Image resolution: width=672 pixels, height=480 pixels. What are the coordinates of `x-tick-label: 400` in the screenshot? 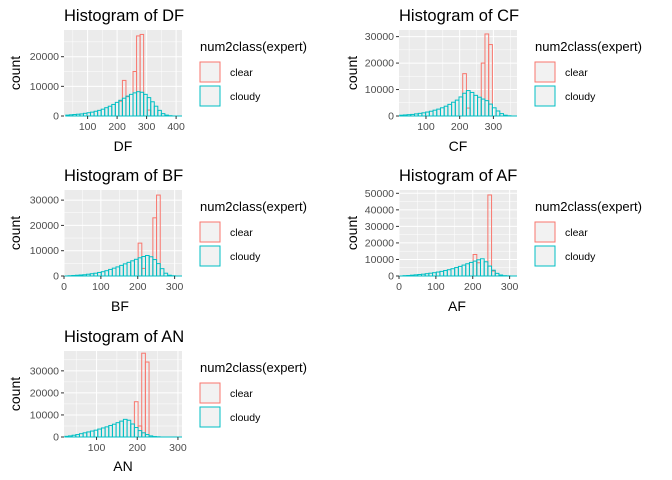 It's located at (176, 127).